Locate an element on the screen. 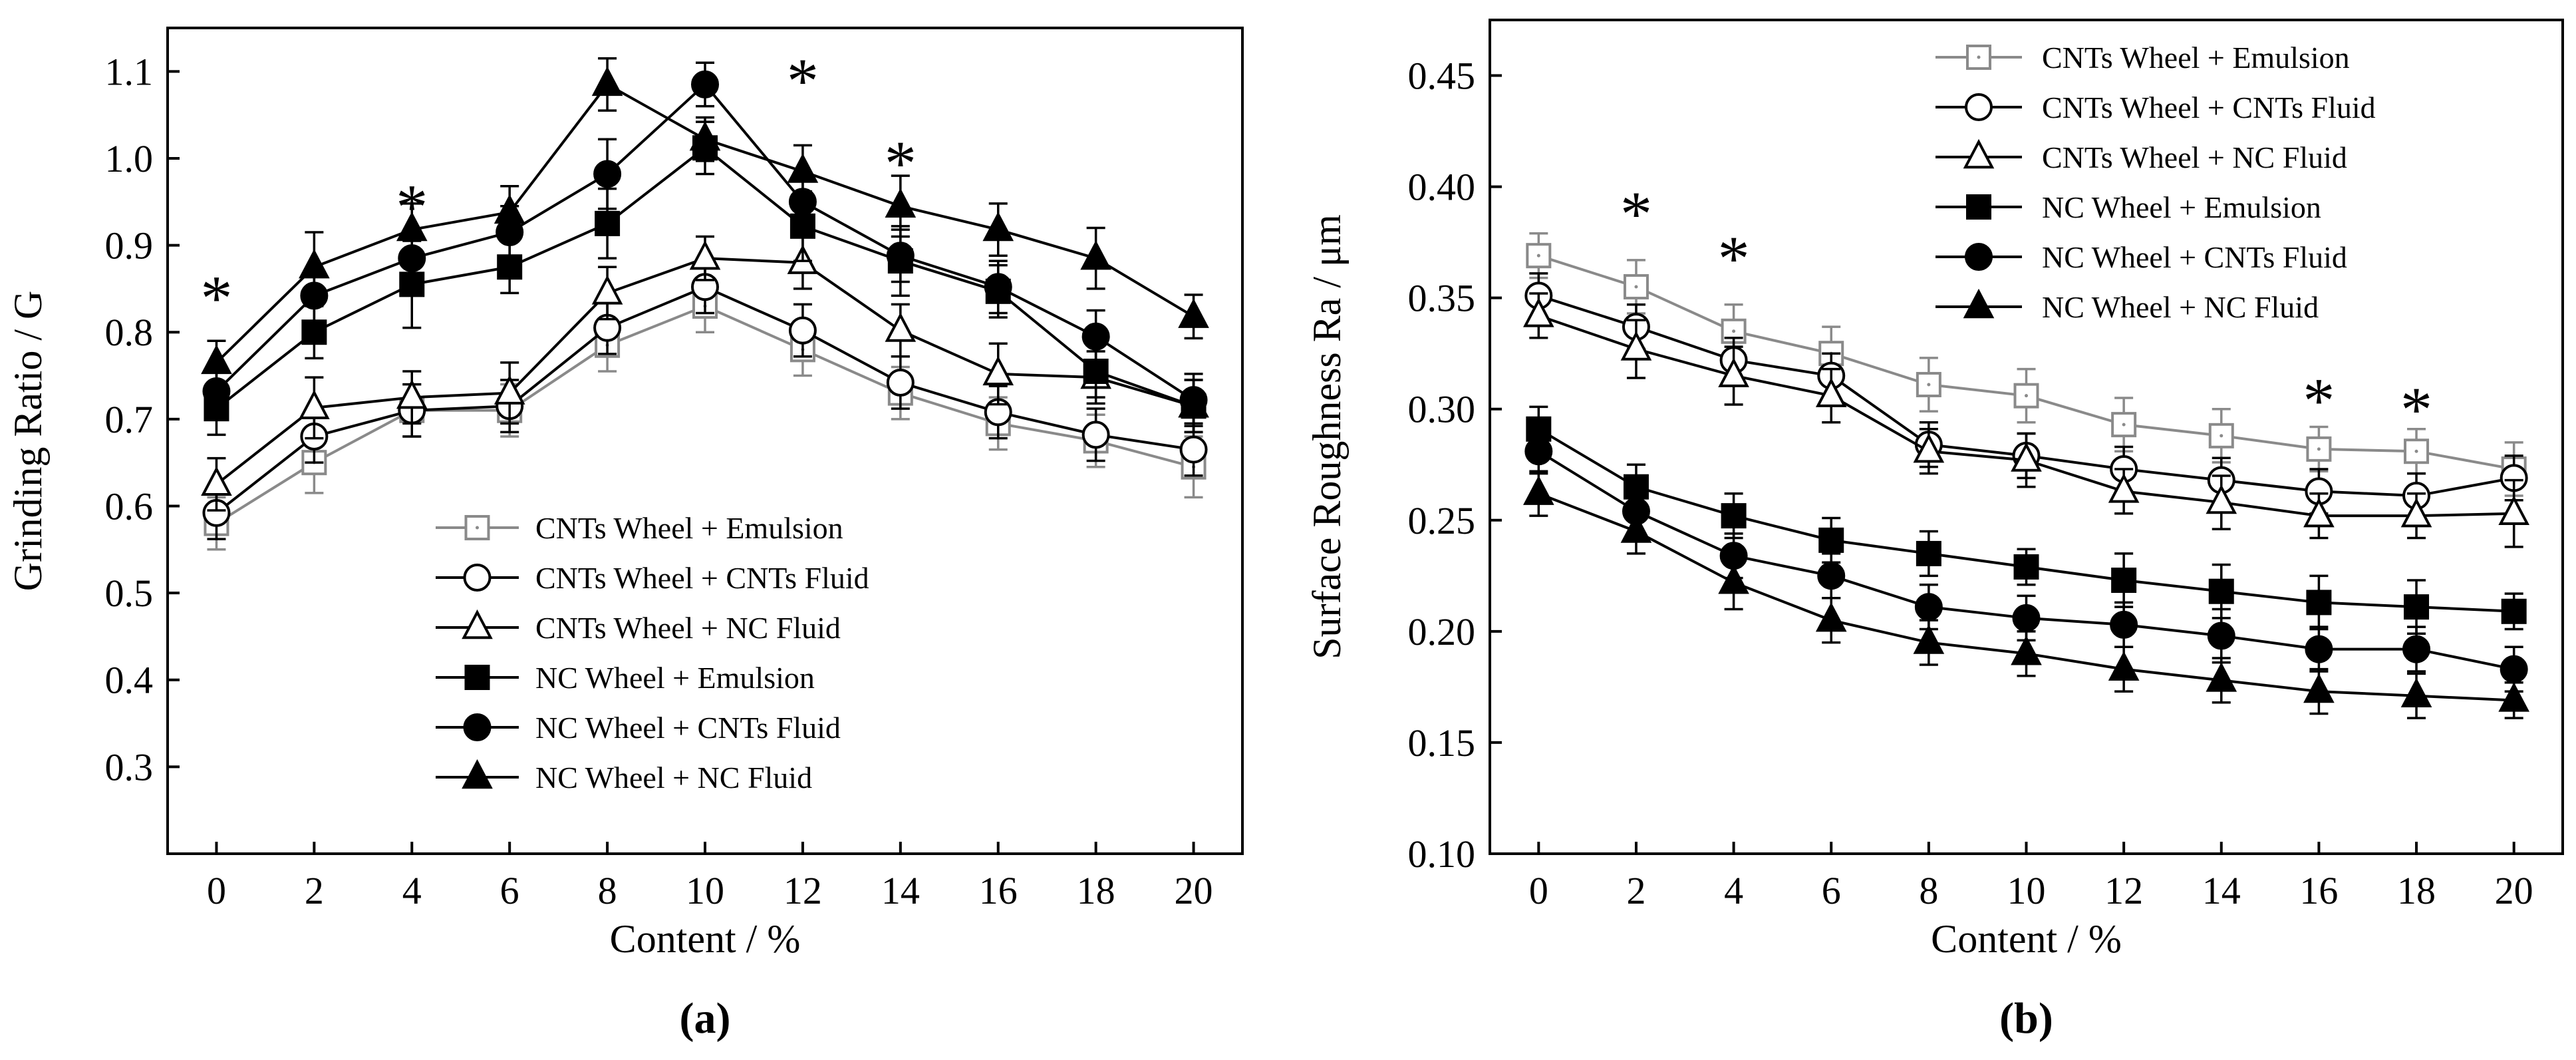  x-tick-label: 16 is located at coordinates (2318, 890).